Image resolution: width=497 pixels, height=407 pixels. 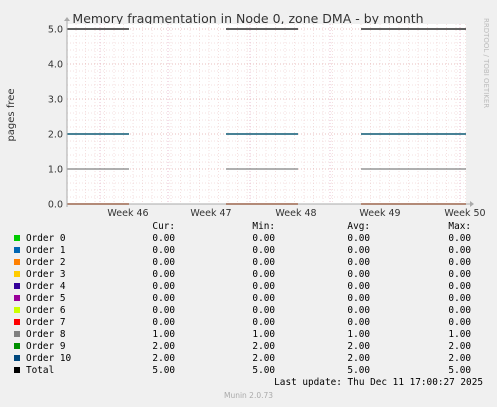 I want to click on header-avg: Avg:, so click(x=358, y=226).